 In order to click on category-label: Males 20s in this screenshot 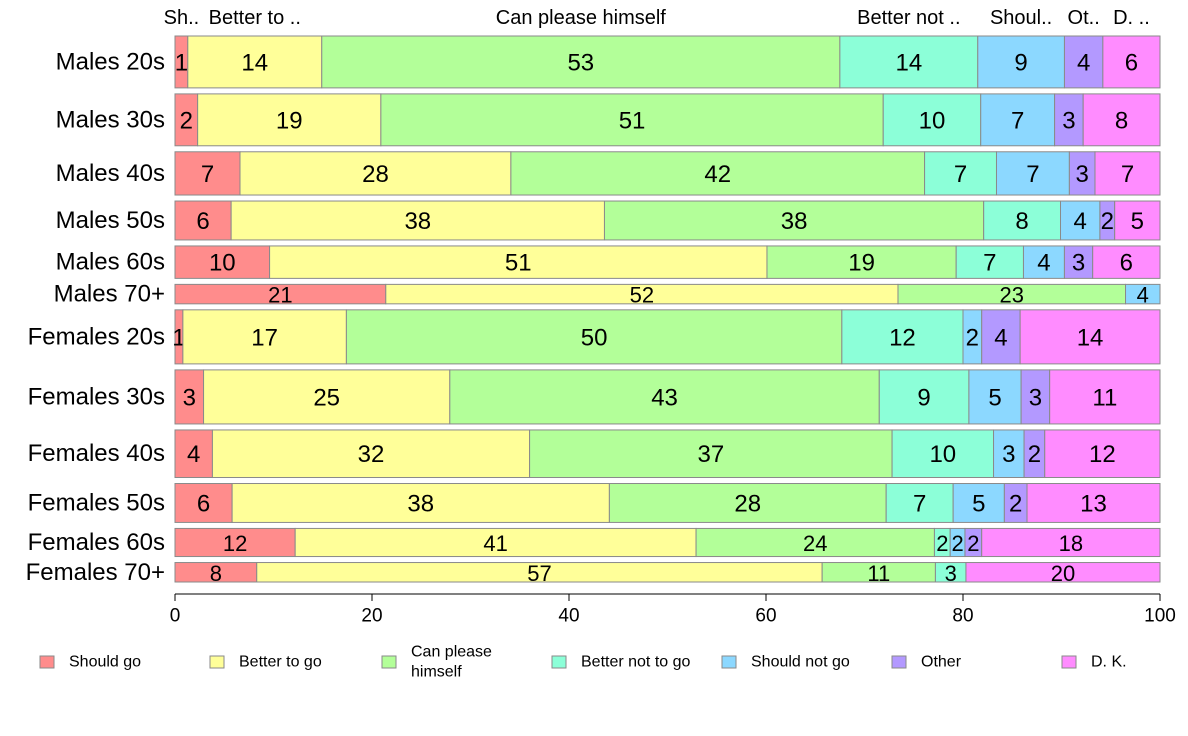, I will do `click(110, 61)`.